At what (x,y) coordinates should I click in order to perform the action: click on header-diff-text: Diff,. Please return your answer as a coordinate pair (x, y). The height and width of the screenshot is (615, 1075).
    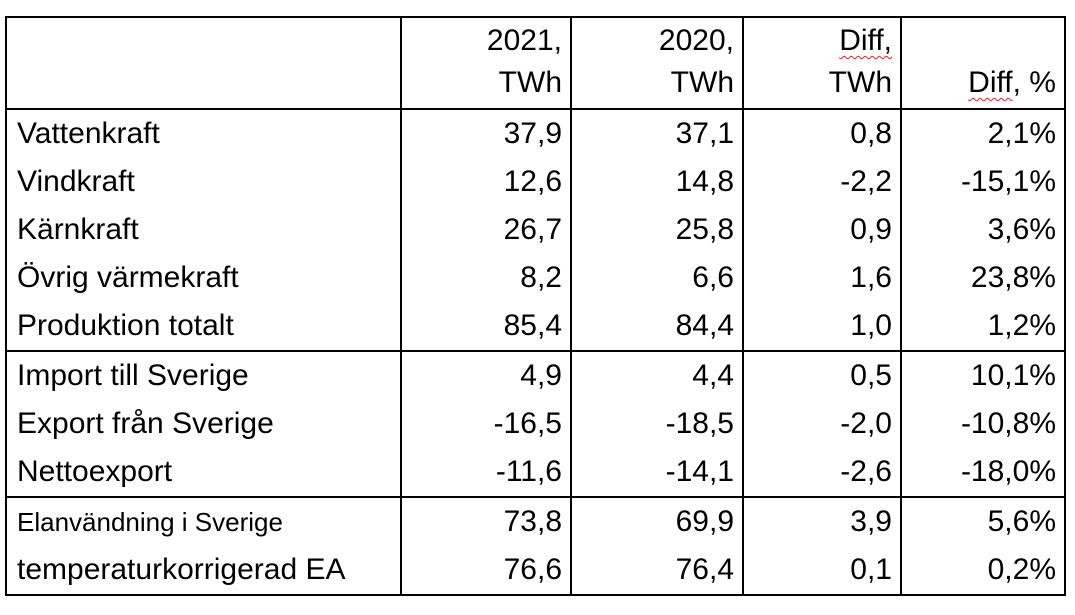
    Looking at the image, I should click on (865, 40).